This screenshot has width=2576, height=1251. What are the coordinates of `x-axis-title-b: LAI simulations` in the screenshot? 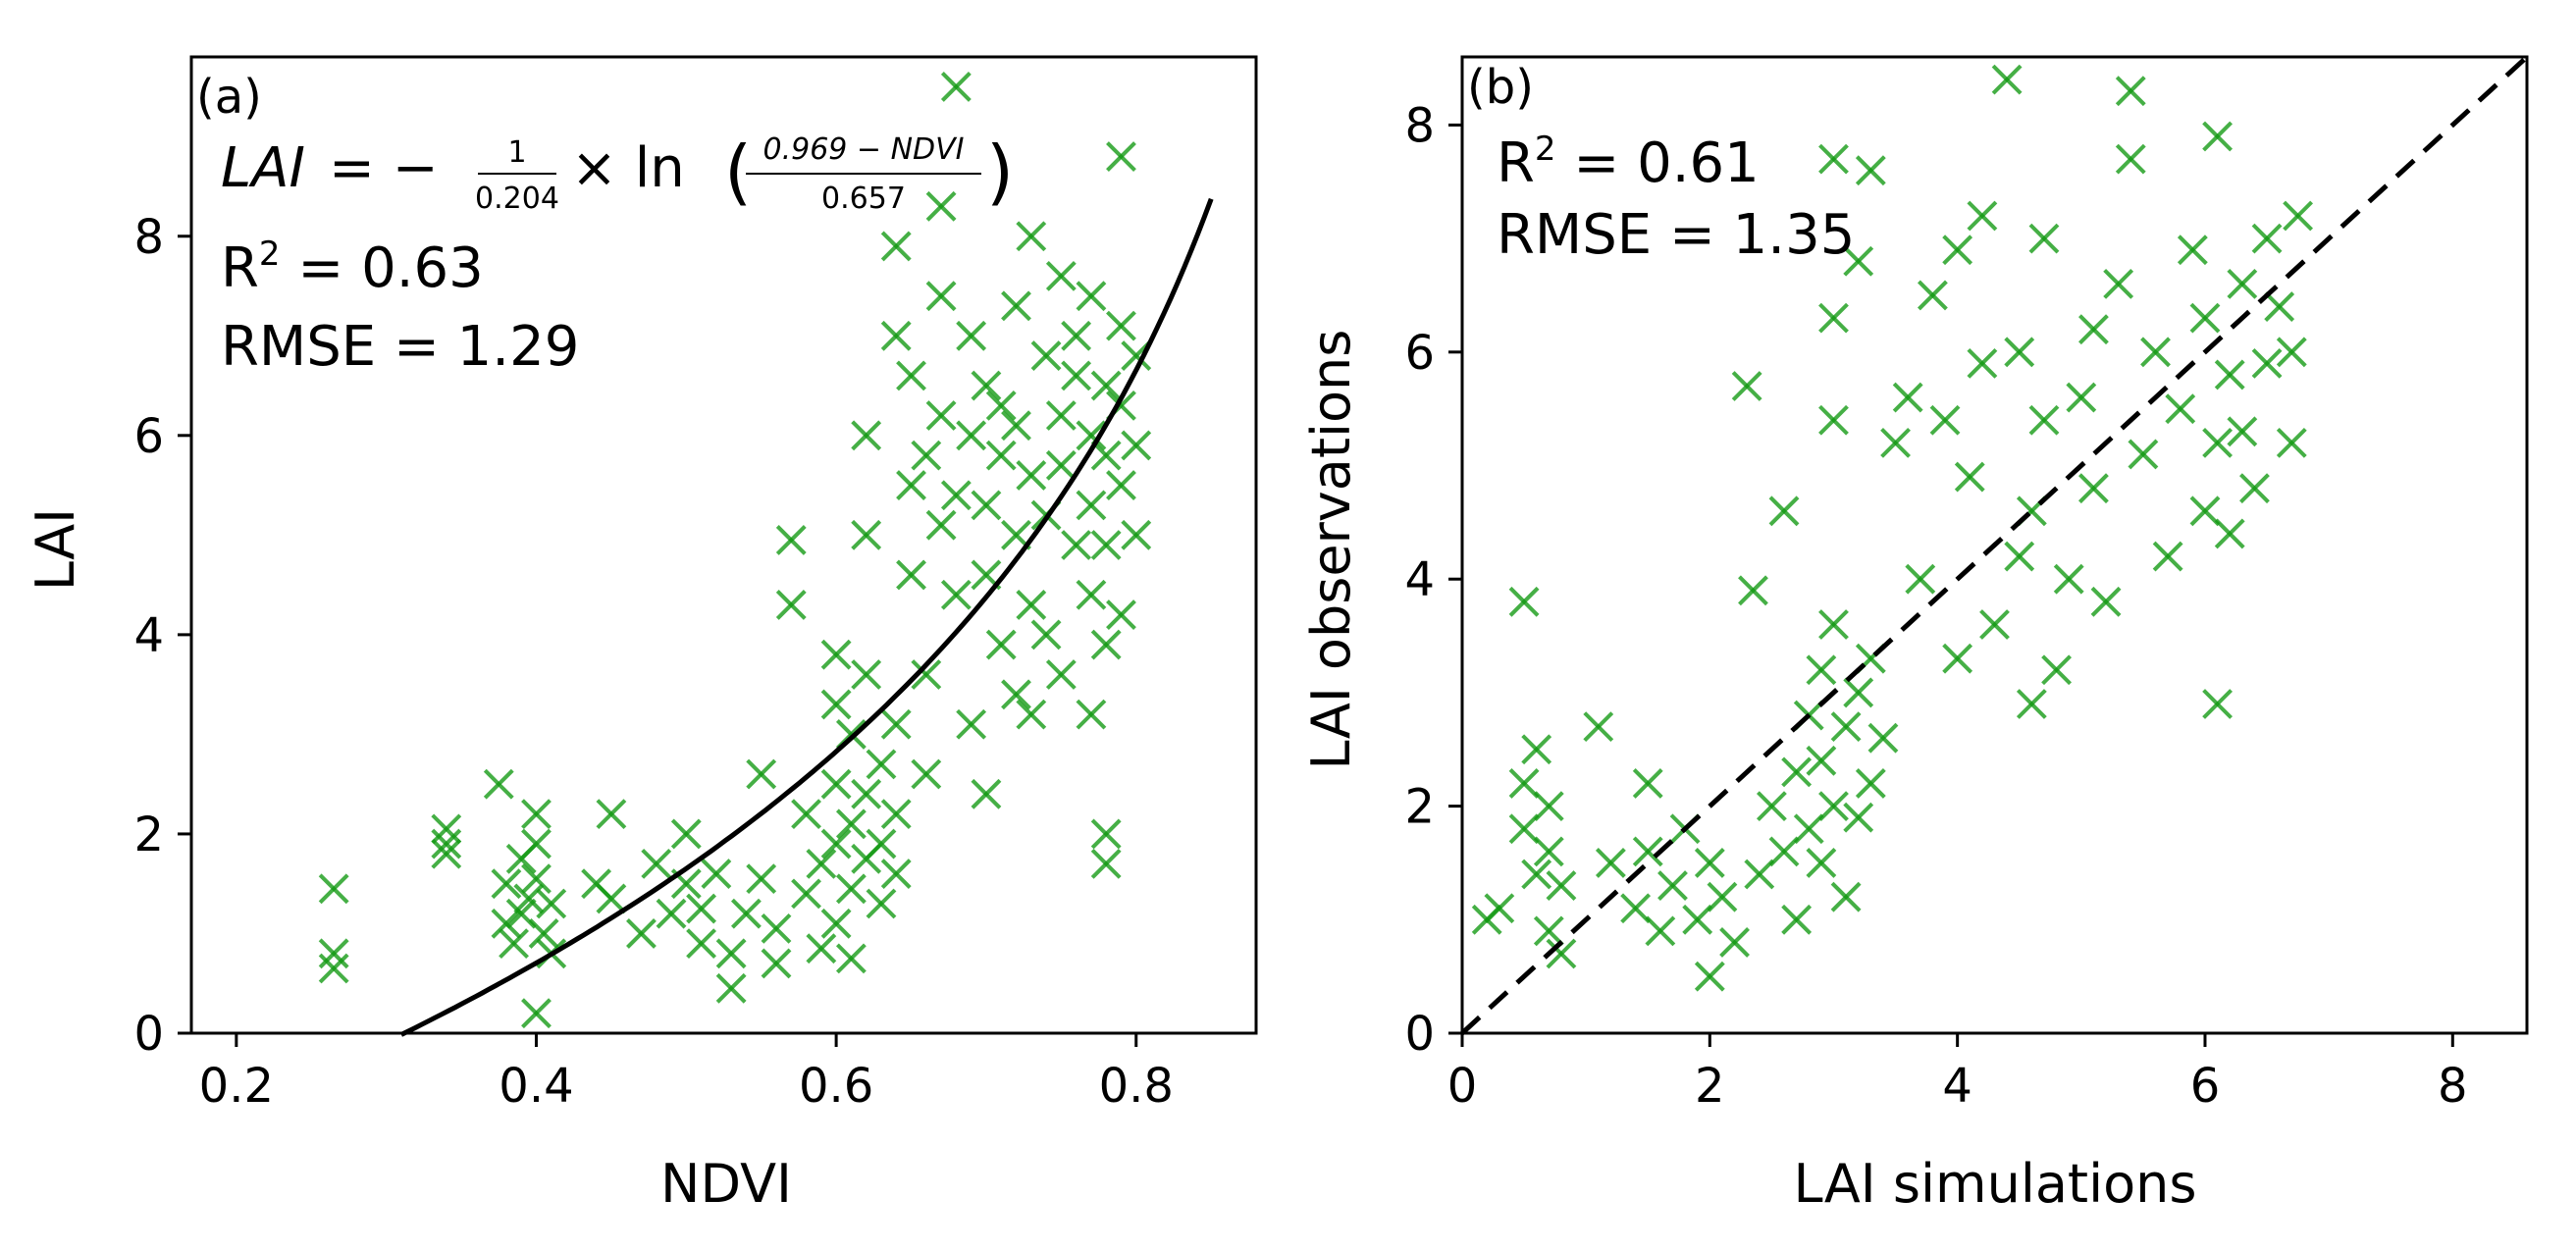 It's located at (1995, 1184).